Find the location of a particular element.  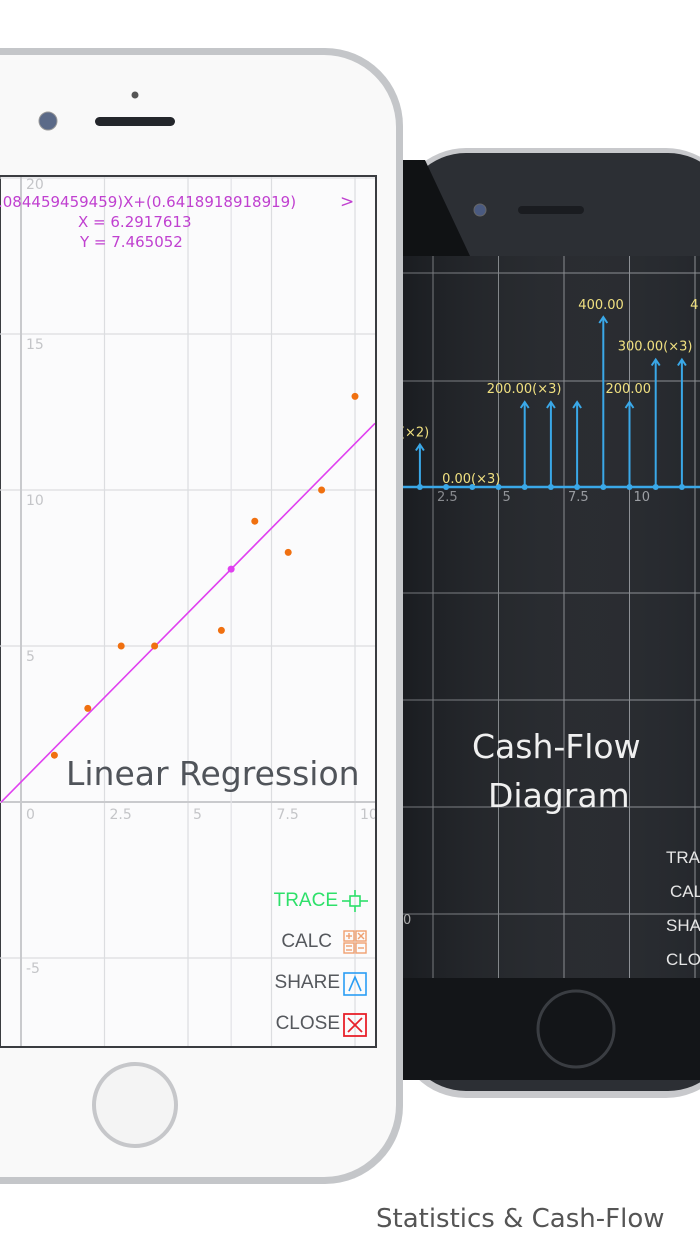

y-tick-label: 15 is located at coordinates (35, 345).